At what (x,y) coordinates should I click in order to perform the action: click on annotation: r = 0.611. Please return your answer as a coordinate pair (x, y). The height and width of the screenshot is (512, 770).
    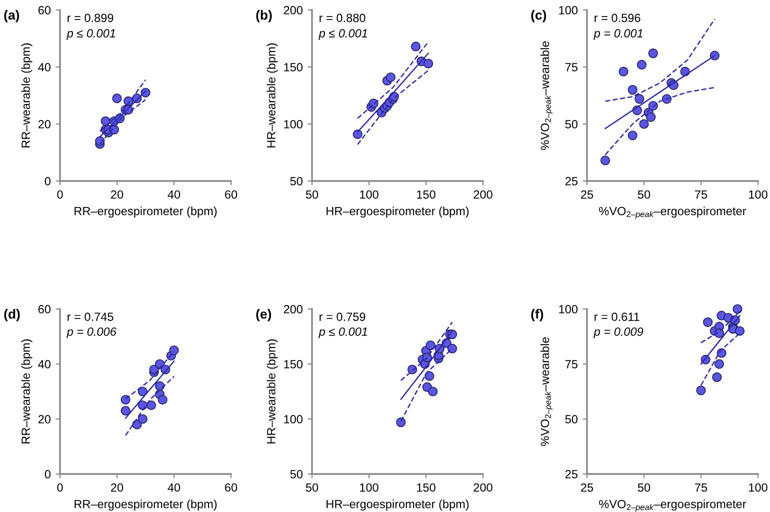
    Looking at the image, I should click on (617, 316).